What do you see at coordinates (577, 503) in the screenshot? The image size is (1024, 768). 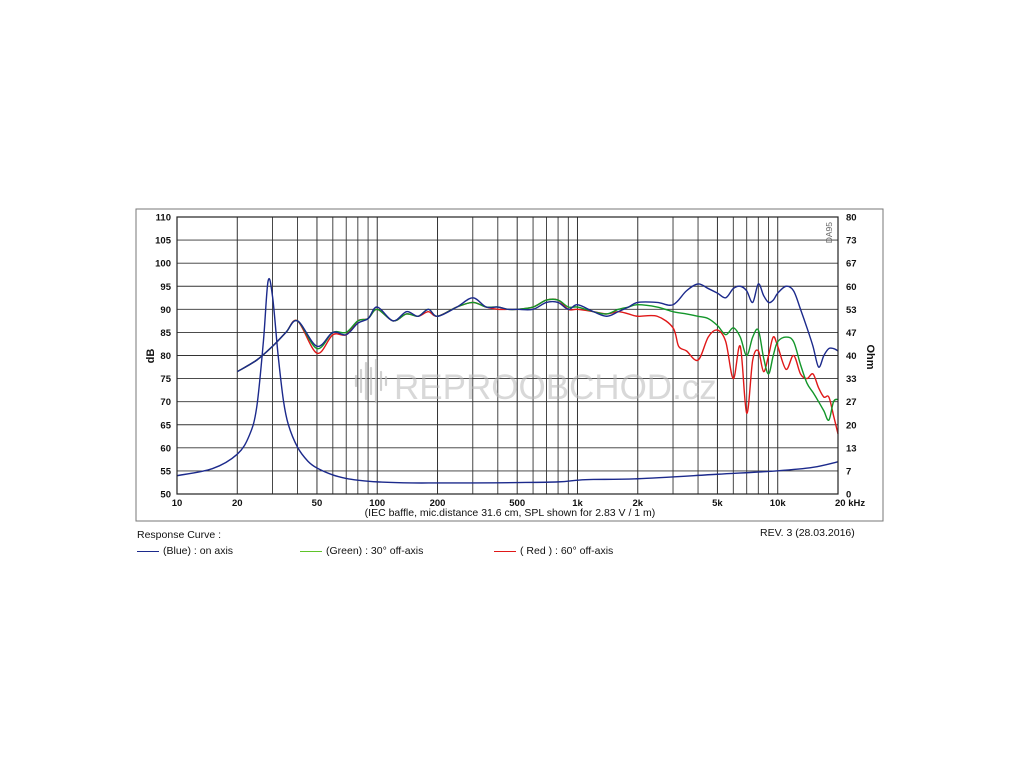 I see `x-tick-label: 1k` at bounding box center [577, 503].